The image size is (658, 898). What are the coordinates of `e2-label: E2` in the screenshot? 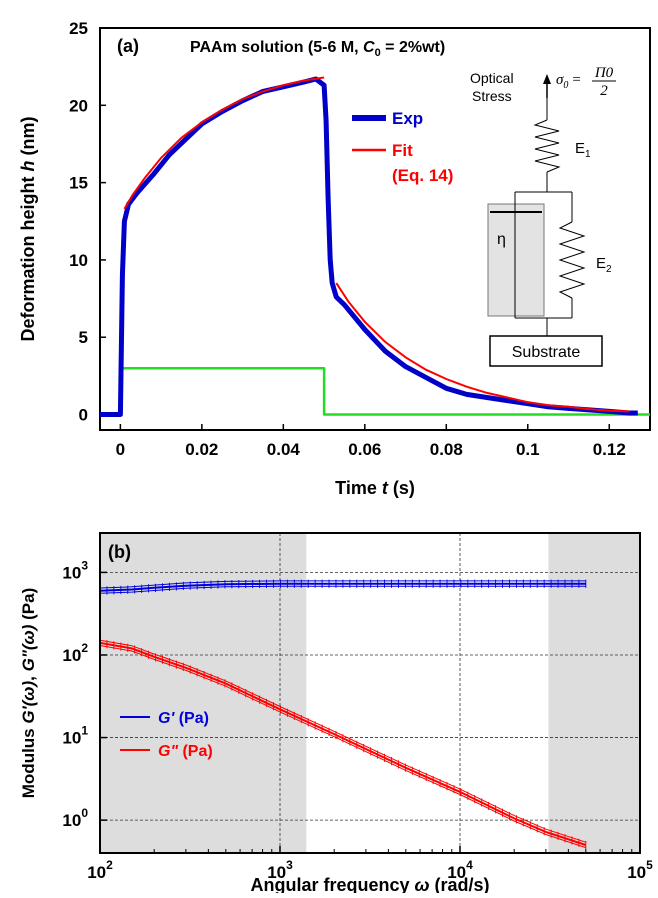 It's located at (604, 265).